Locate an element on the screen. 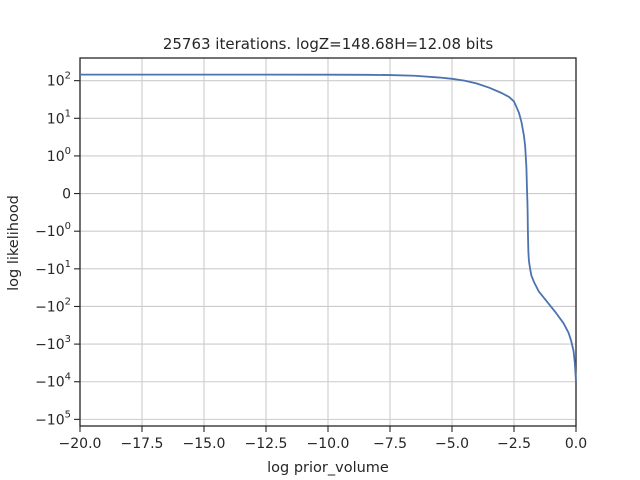 The width and height of the screenshot is (640, 480). y-tick-label: 0 is located at coordinates (66, 195).